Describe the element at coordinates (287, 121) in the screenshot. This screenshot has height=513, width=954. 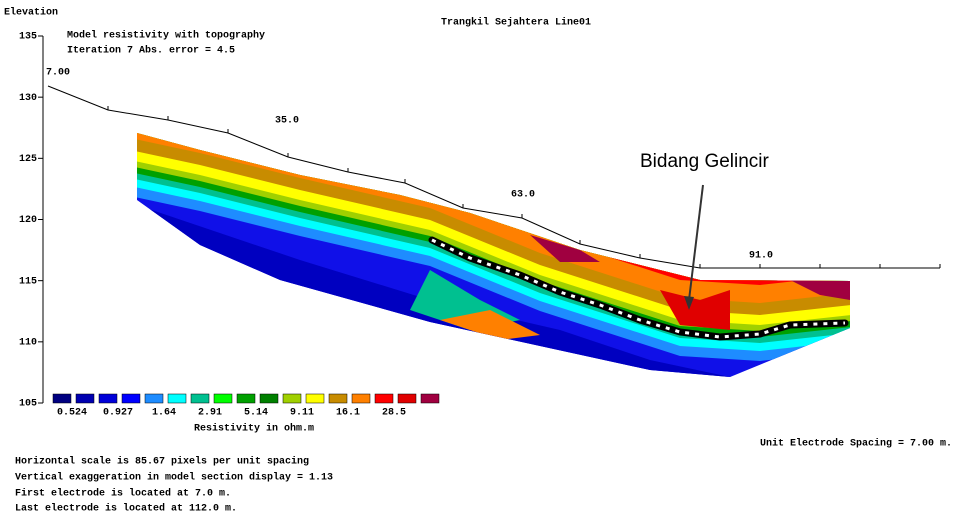
I see `distance-label: 35.0` at that location.